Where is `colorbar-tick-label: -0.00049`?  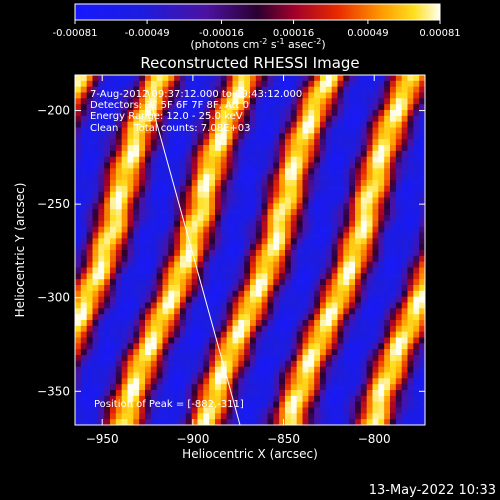 colorbar-tick-label: -0.00049 is located at coordinates (147, 33).